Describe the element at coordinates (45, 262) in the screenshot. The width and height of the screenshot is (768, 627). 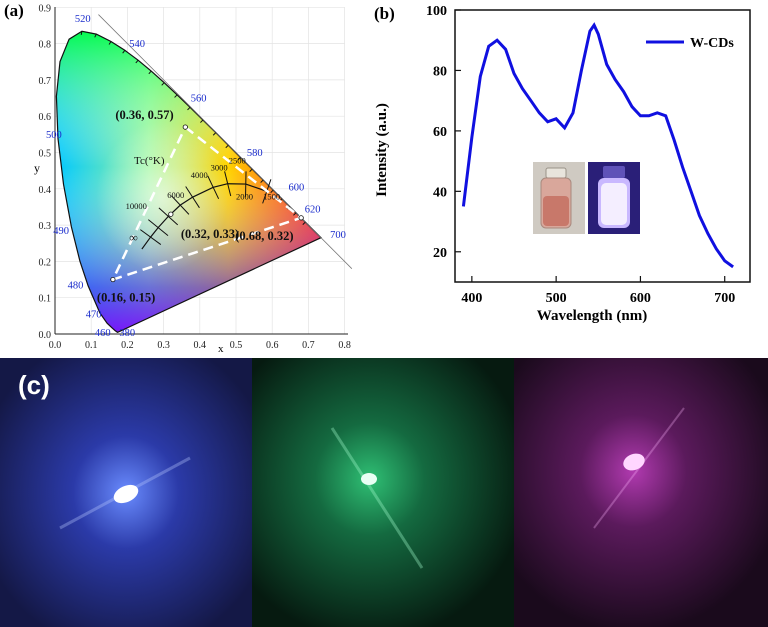
I see `cie-y-tick: 0.2` at that location.